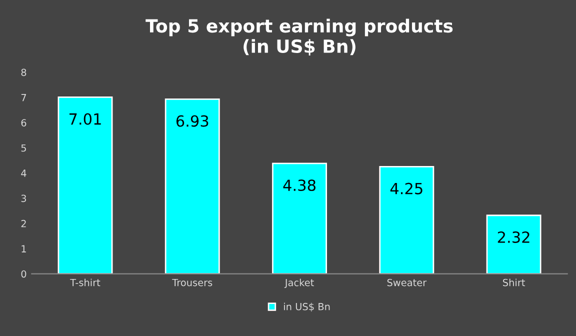 This screenshot has height=336, width=576. What do you see at coordinates (407, 282) in the screenshot?
I see `x-tick-label: Sweater` at bounding box center [407, 282].